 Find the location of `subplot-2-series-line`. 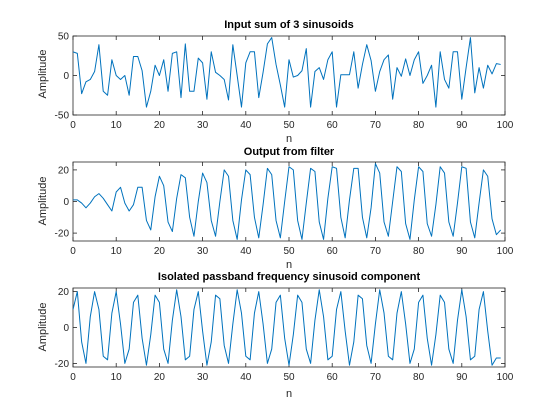

subplot-2-series-line is located at coordinates (287, 201).